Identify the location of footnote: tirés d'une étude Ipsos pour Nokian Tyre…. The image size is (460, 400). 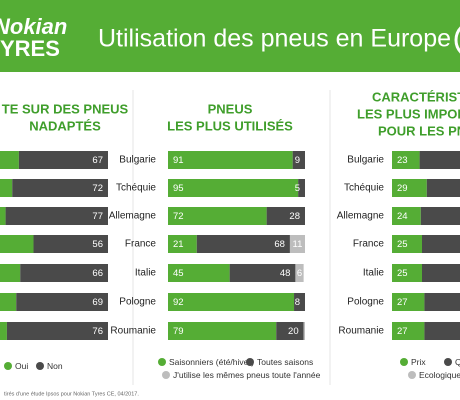
(71, 394).